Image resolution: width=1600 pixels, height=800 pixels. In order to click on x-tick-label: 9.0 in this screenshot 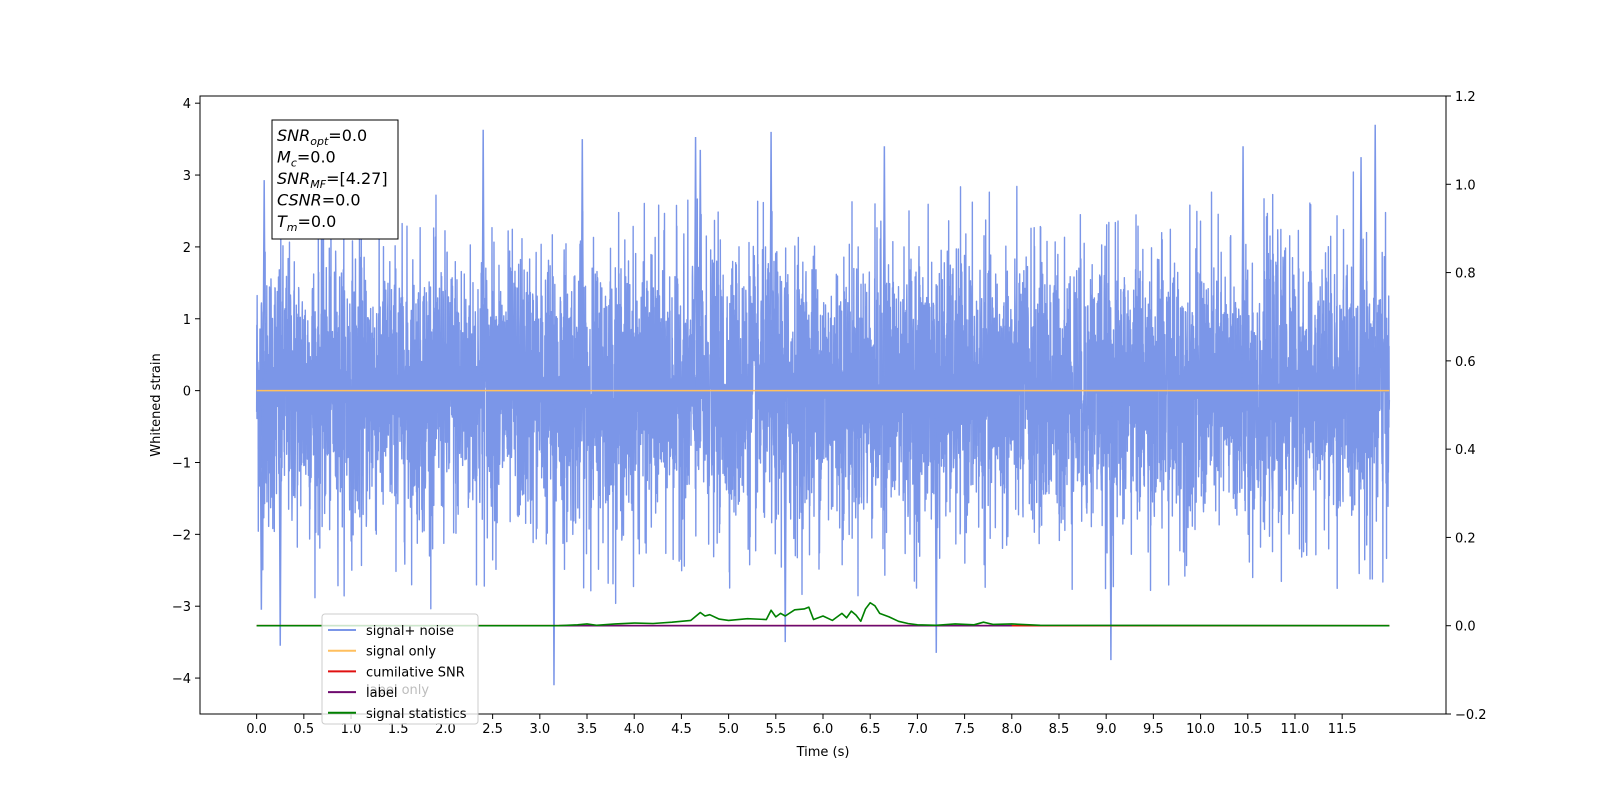, I will do `click(1106, 729)`.